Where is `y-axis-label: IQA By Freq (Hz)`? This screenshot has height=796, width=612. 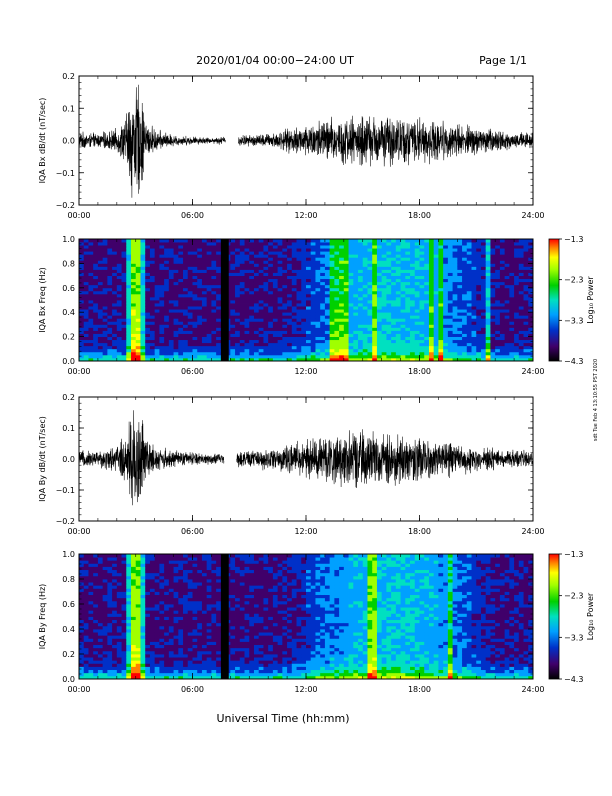
y-axis-label: IQA By Freq (Hz) is located at coordinates (42, 617).